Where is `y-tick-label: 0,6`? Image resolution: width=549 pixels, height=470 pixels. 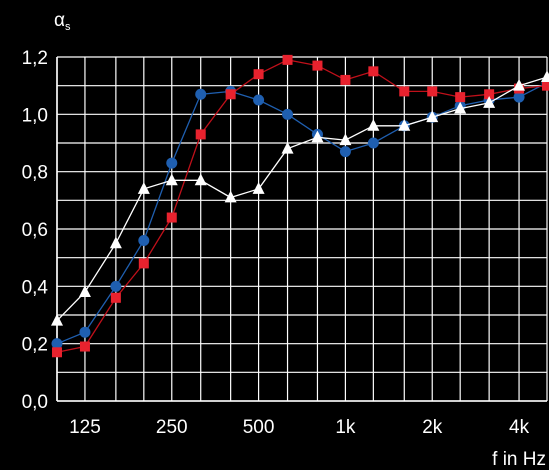
y-tick-label: 0,6 is located at coordinates (35, 230).